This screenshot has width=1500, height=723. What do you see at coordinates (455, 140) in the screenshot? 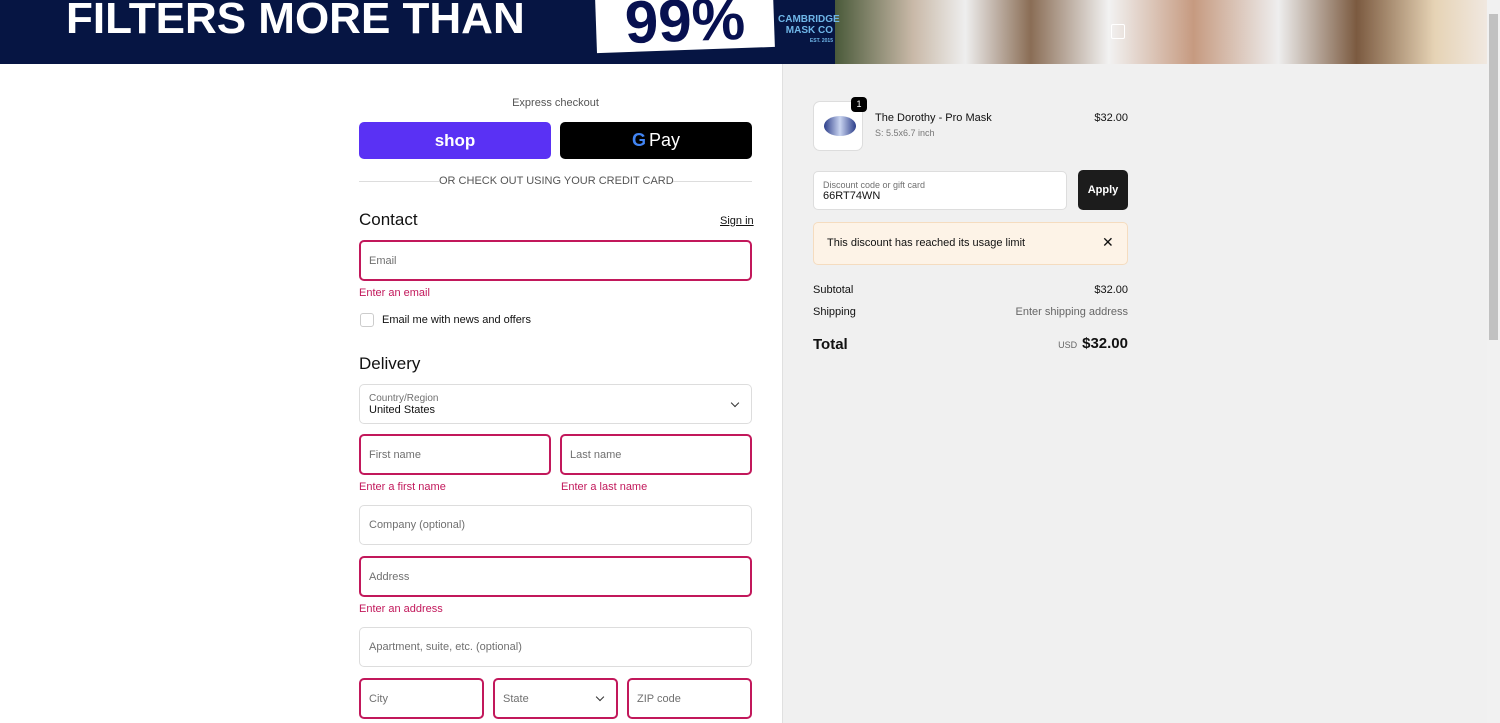
I see `shop-pay-button: shop` at bounding box center [455, 140].